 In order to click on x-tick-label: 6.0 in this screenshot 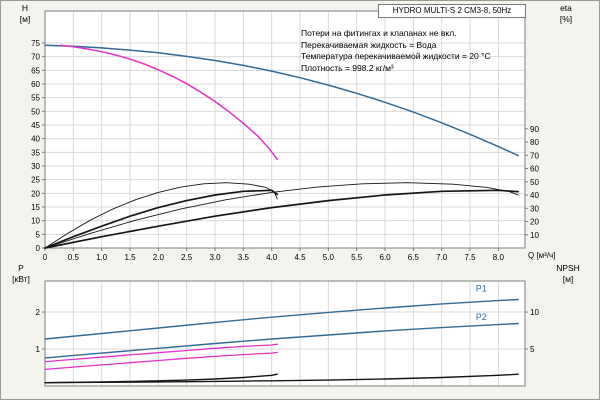, I will do `click(385, 257)`.